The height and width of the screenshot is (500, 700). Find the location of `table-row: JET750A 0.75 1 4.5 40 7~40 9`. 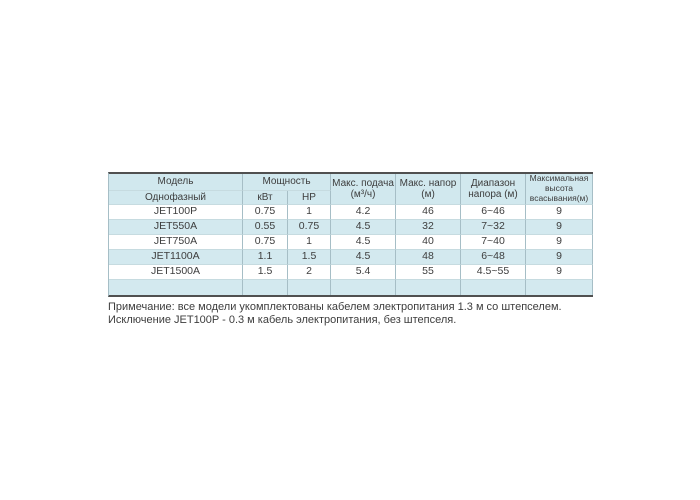

table-row: JET750A 0.75 1 4.5 40 7~40 9 is located at coordinates (351, 242).